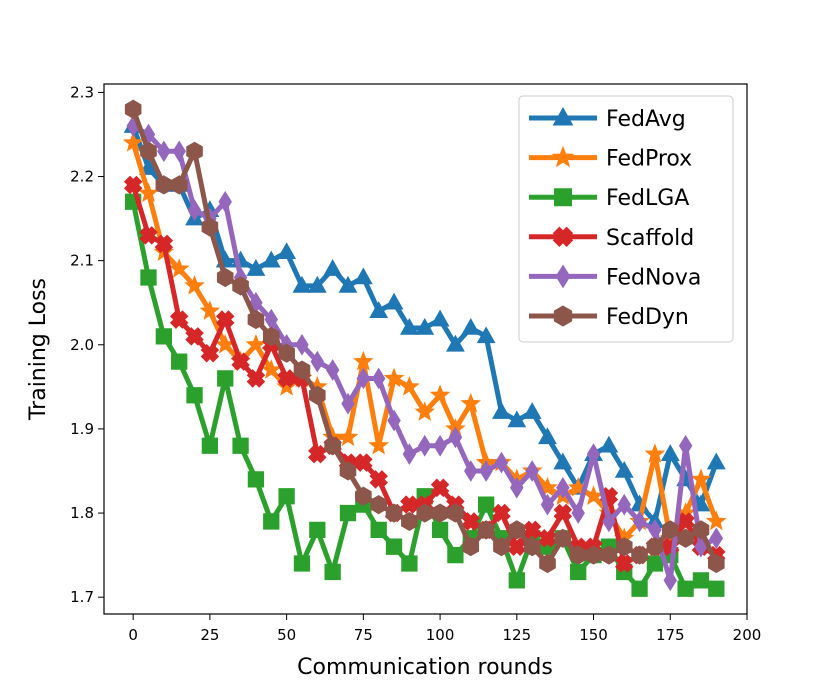 This screenshot has width=830, height=692. What do you see at coordinates (133, 635) in the screenshot?
I see `x-tick-label: 0` at bounding box center [133, 635].